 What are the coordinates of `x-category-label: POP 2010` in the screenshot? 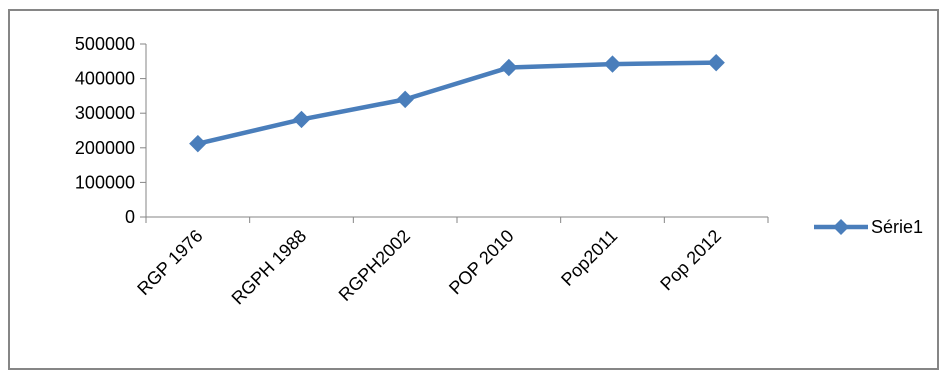 It's located at (481, 262).